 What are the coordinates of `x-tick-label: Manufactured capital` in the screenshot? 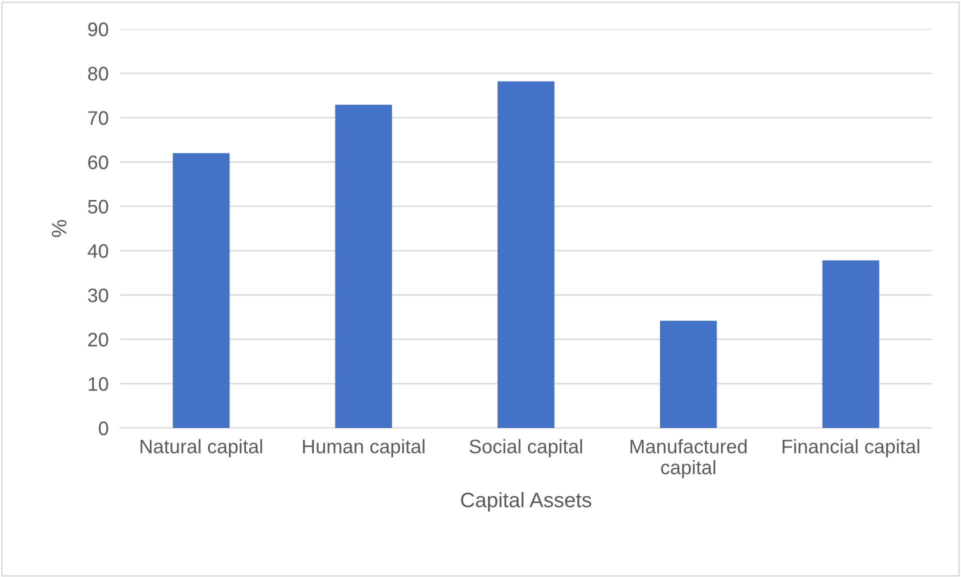 It's located at (688, 458).